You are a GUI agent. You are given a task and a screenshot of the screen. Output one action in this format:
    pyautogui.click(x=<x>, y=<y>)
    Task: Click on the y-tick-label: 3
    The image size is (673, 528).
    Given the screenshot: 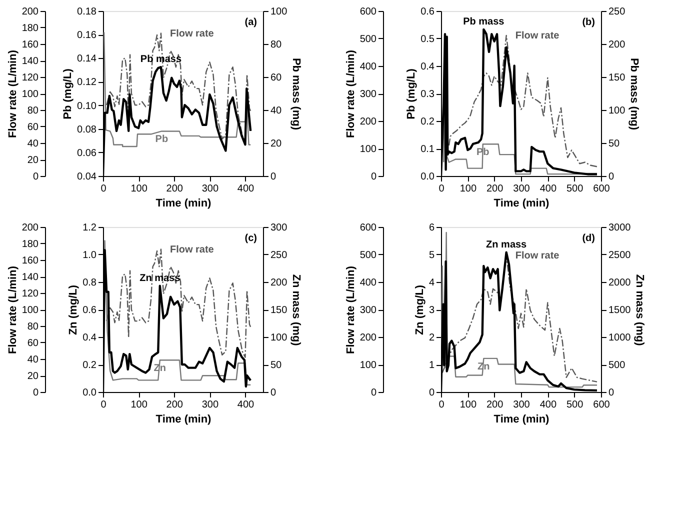 What is the action you would take?
    pyautogui.click(x=431, y=310)
    